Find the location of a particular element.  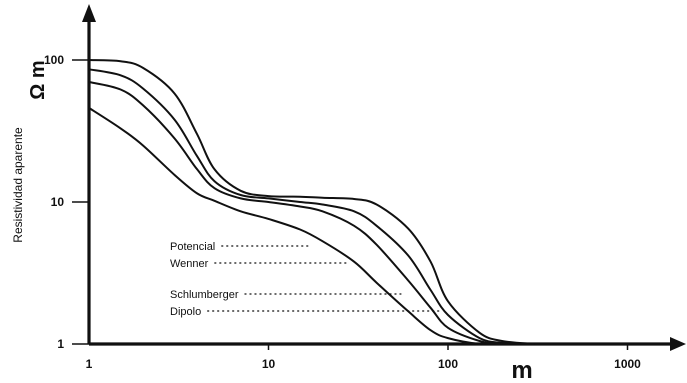

label-wenner: Wenner is located at coordinates (189, 264).